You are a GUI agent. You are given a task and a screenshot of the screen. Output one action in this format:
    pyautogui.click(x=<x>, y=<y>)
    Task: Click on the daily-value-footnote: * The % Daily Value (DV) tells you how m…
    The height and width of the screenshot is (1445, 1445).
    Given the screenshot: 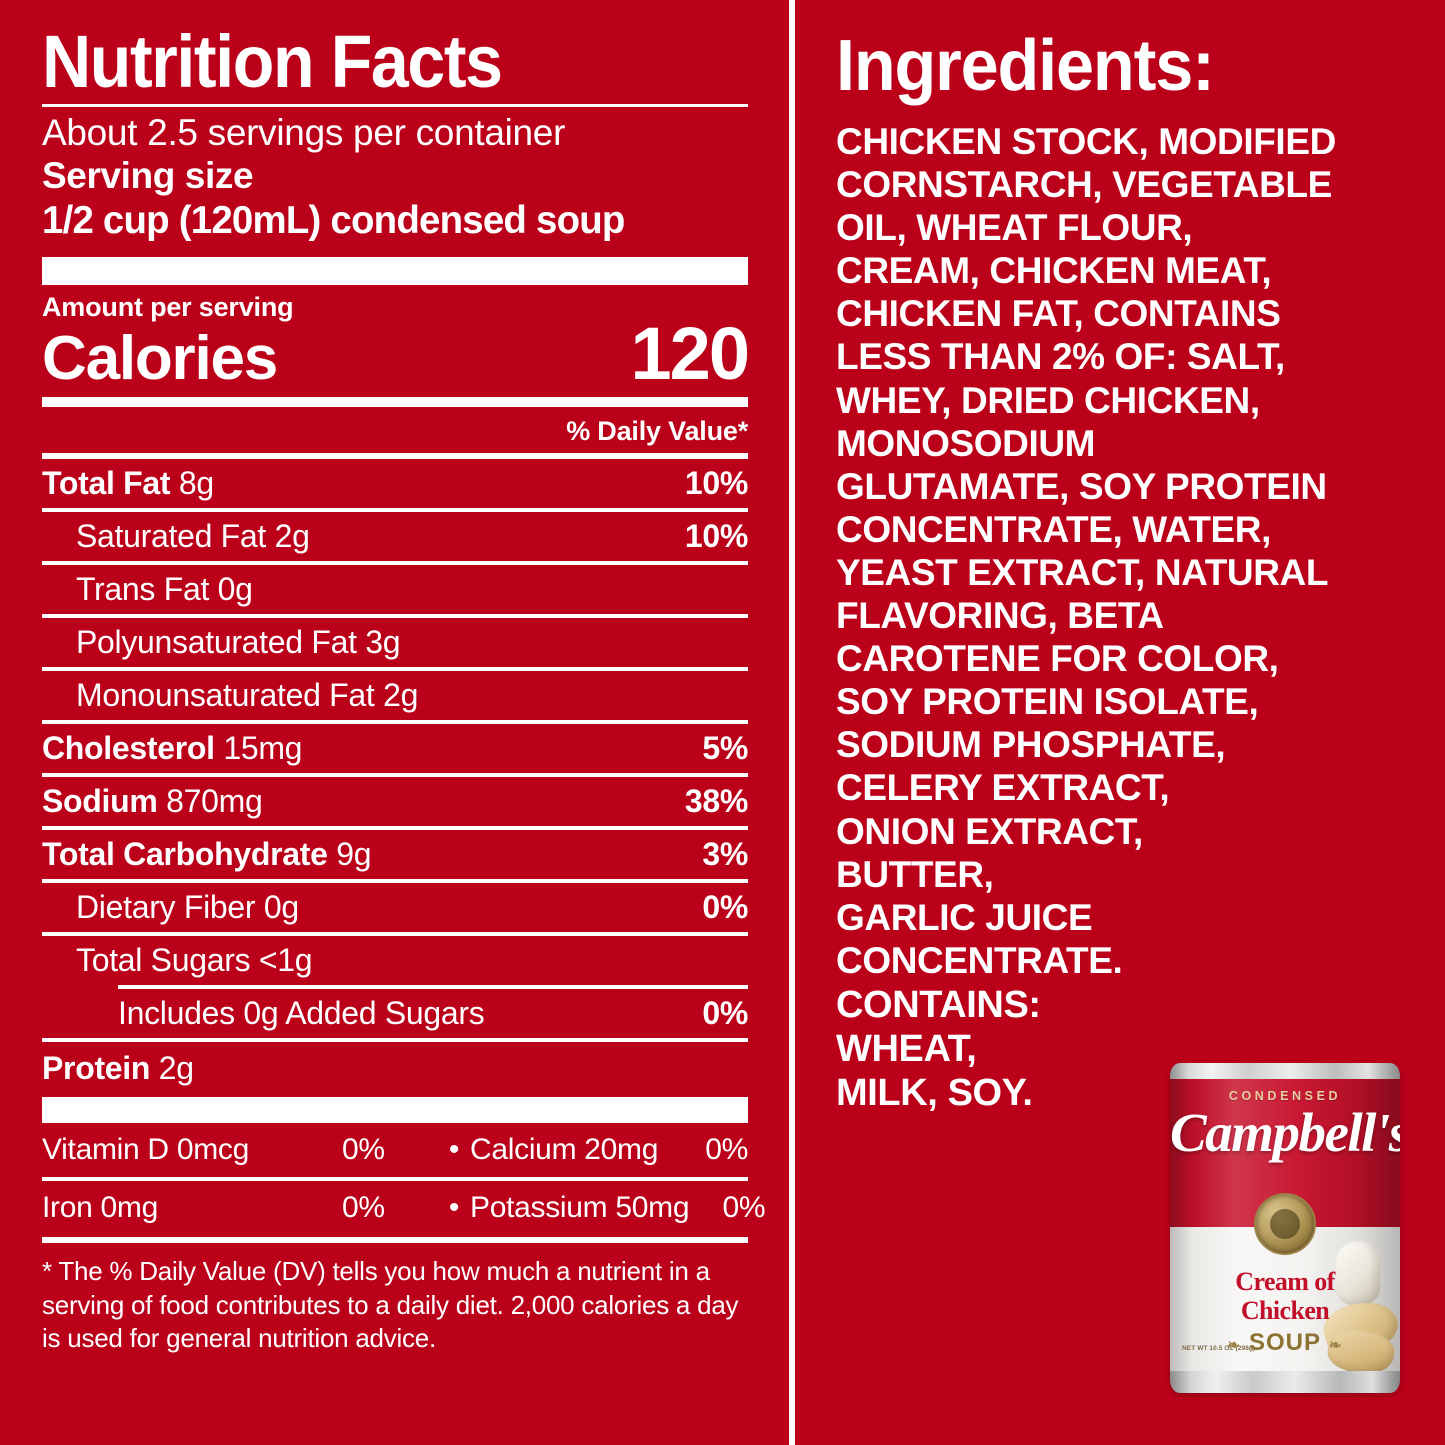 What is the action you would take?
    pyautogui.click(x=390, y=1304)
    